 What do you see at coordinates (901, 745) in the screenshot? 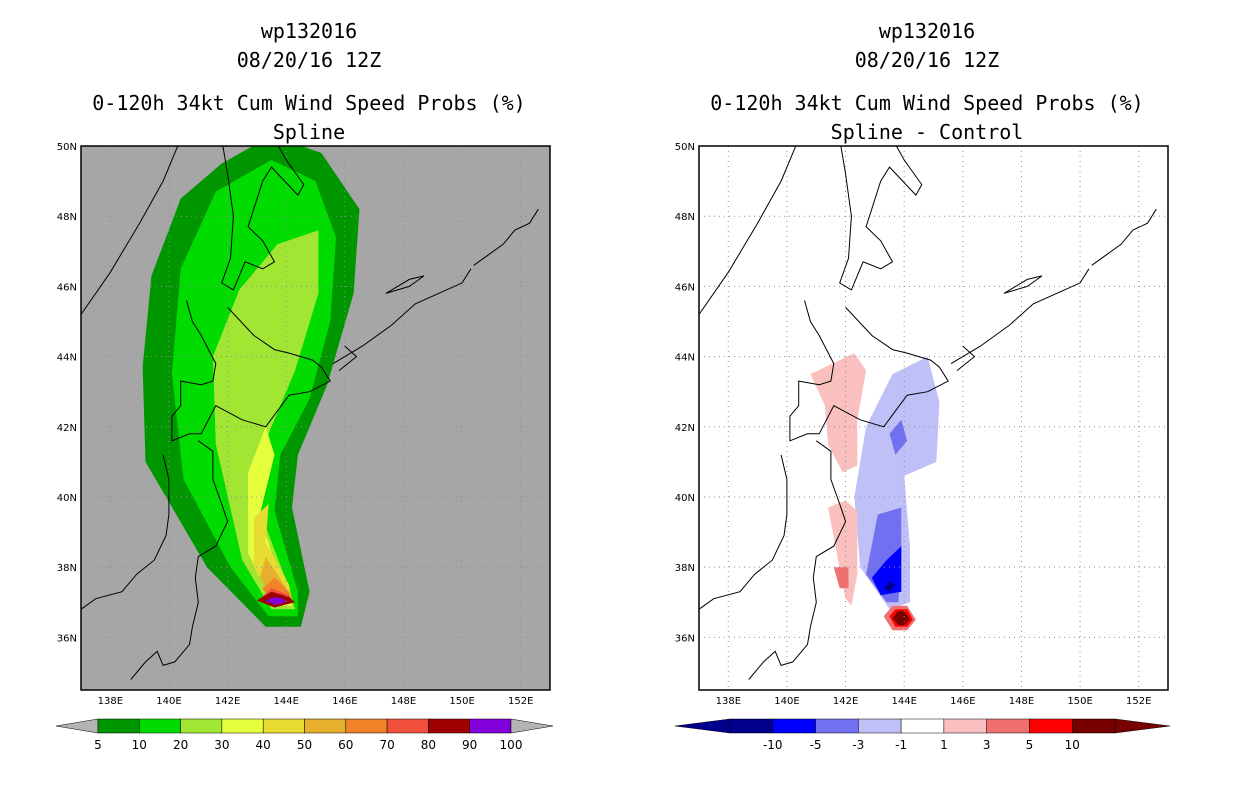
I see `colorbar-label: -1` at bounding box center [901, 745].